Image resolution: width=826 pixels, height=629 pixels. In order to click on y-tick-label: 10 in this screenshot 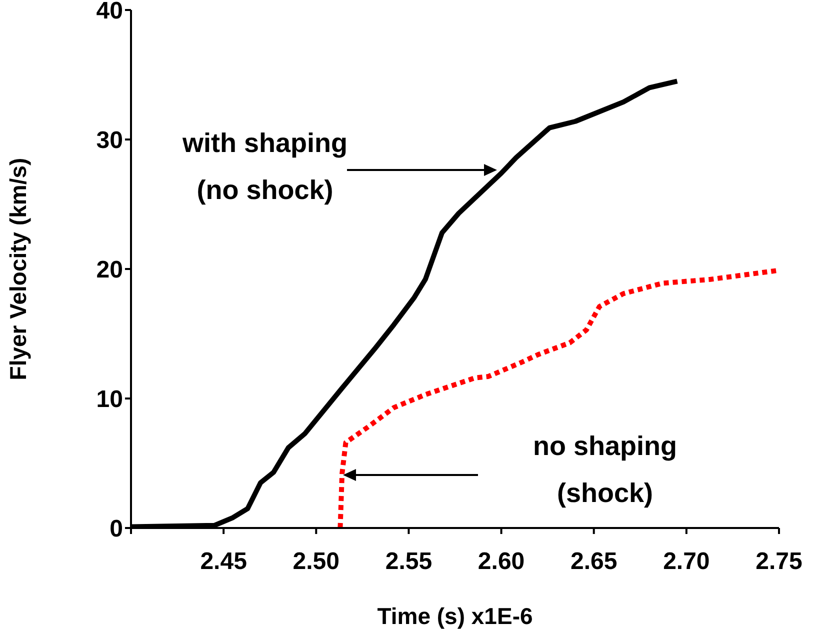, I will do `click(109, 400)`.